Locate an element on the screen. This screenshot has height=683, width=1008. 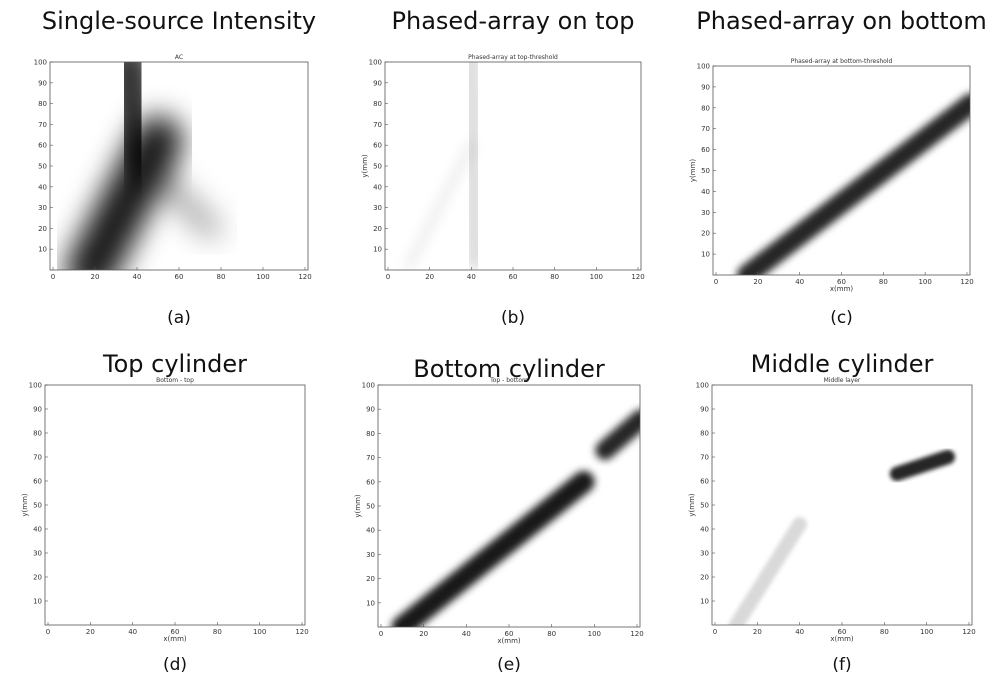
plot-title: Phased-array at bottom-threshold is located at coordinates (842, 61).